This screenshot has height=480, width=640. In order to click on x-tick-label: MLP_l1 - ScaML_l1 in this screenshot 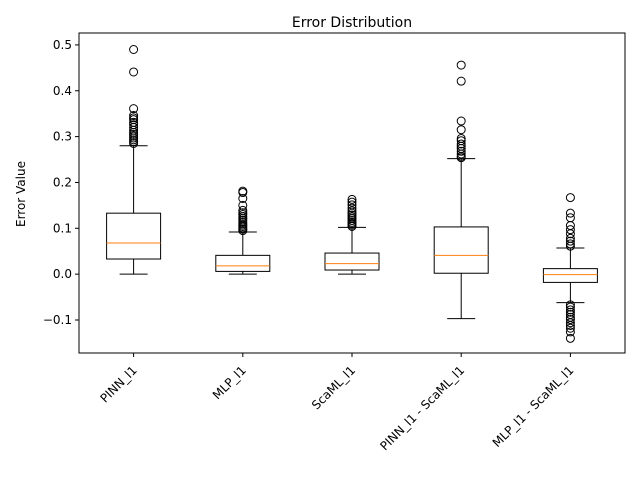, I will do `click(533, 406)`.